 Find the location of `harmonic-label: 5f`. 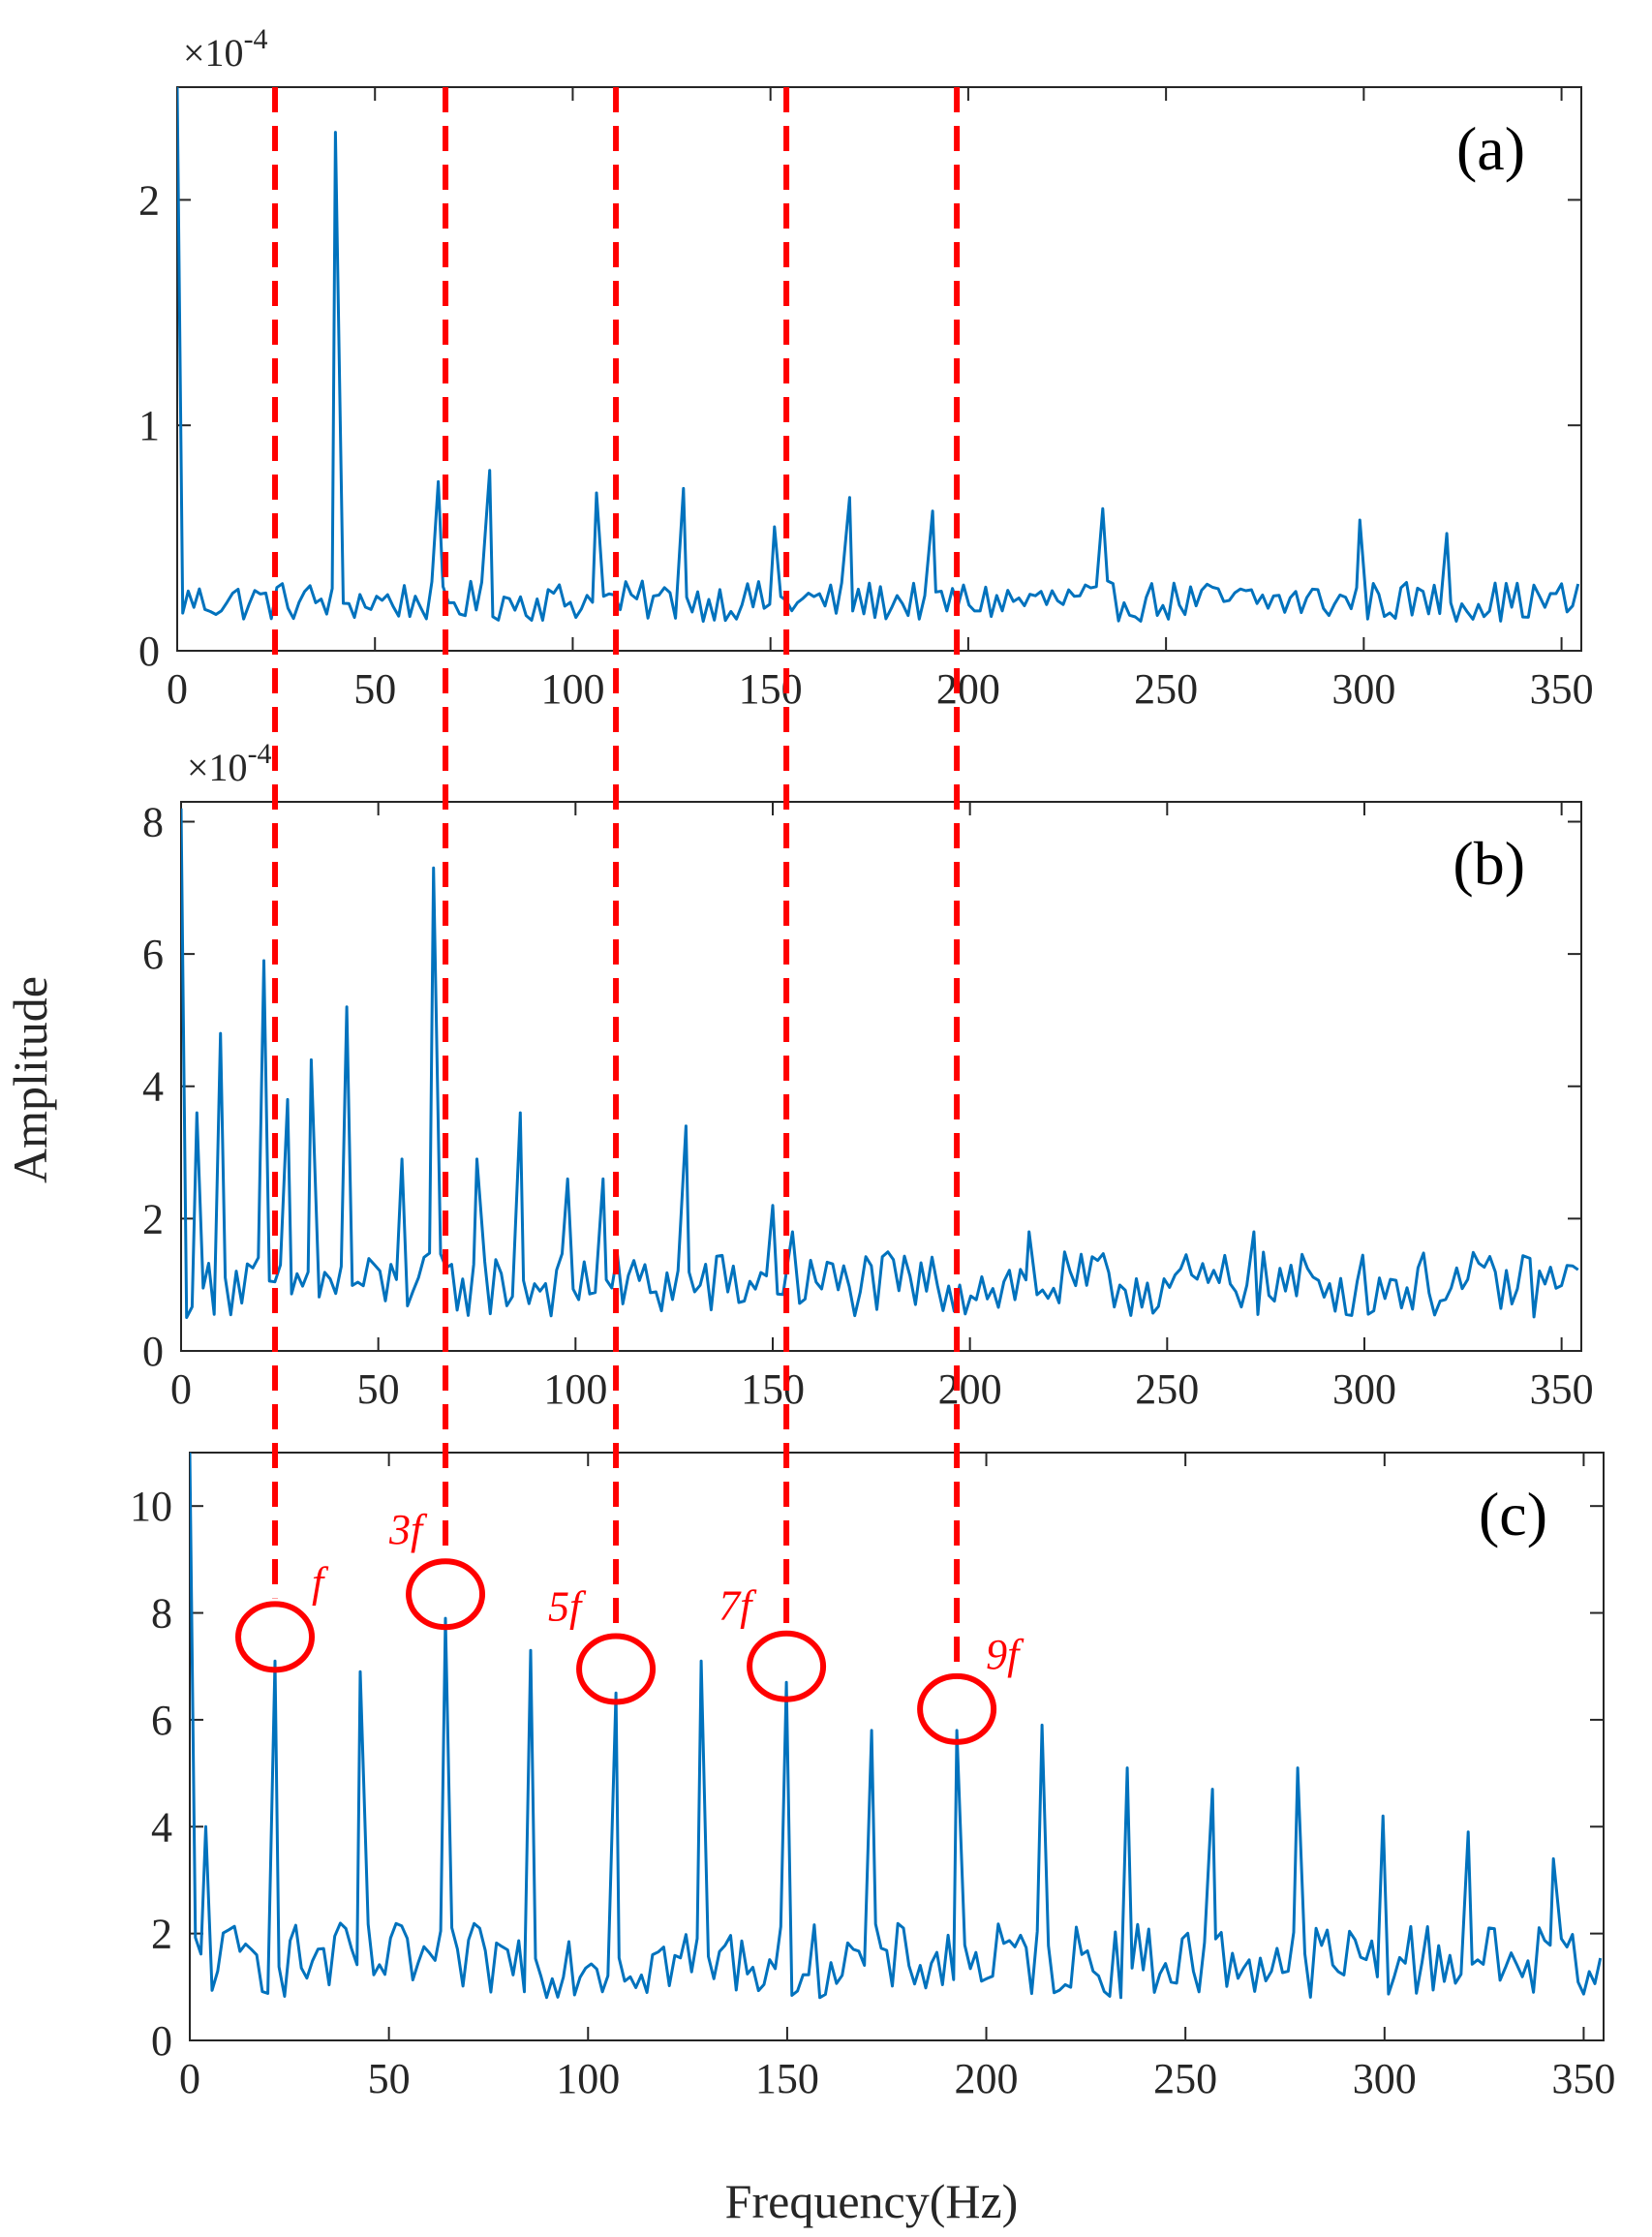

harmonic-label: 5f is located at coordinates (567, 1606).